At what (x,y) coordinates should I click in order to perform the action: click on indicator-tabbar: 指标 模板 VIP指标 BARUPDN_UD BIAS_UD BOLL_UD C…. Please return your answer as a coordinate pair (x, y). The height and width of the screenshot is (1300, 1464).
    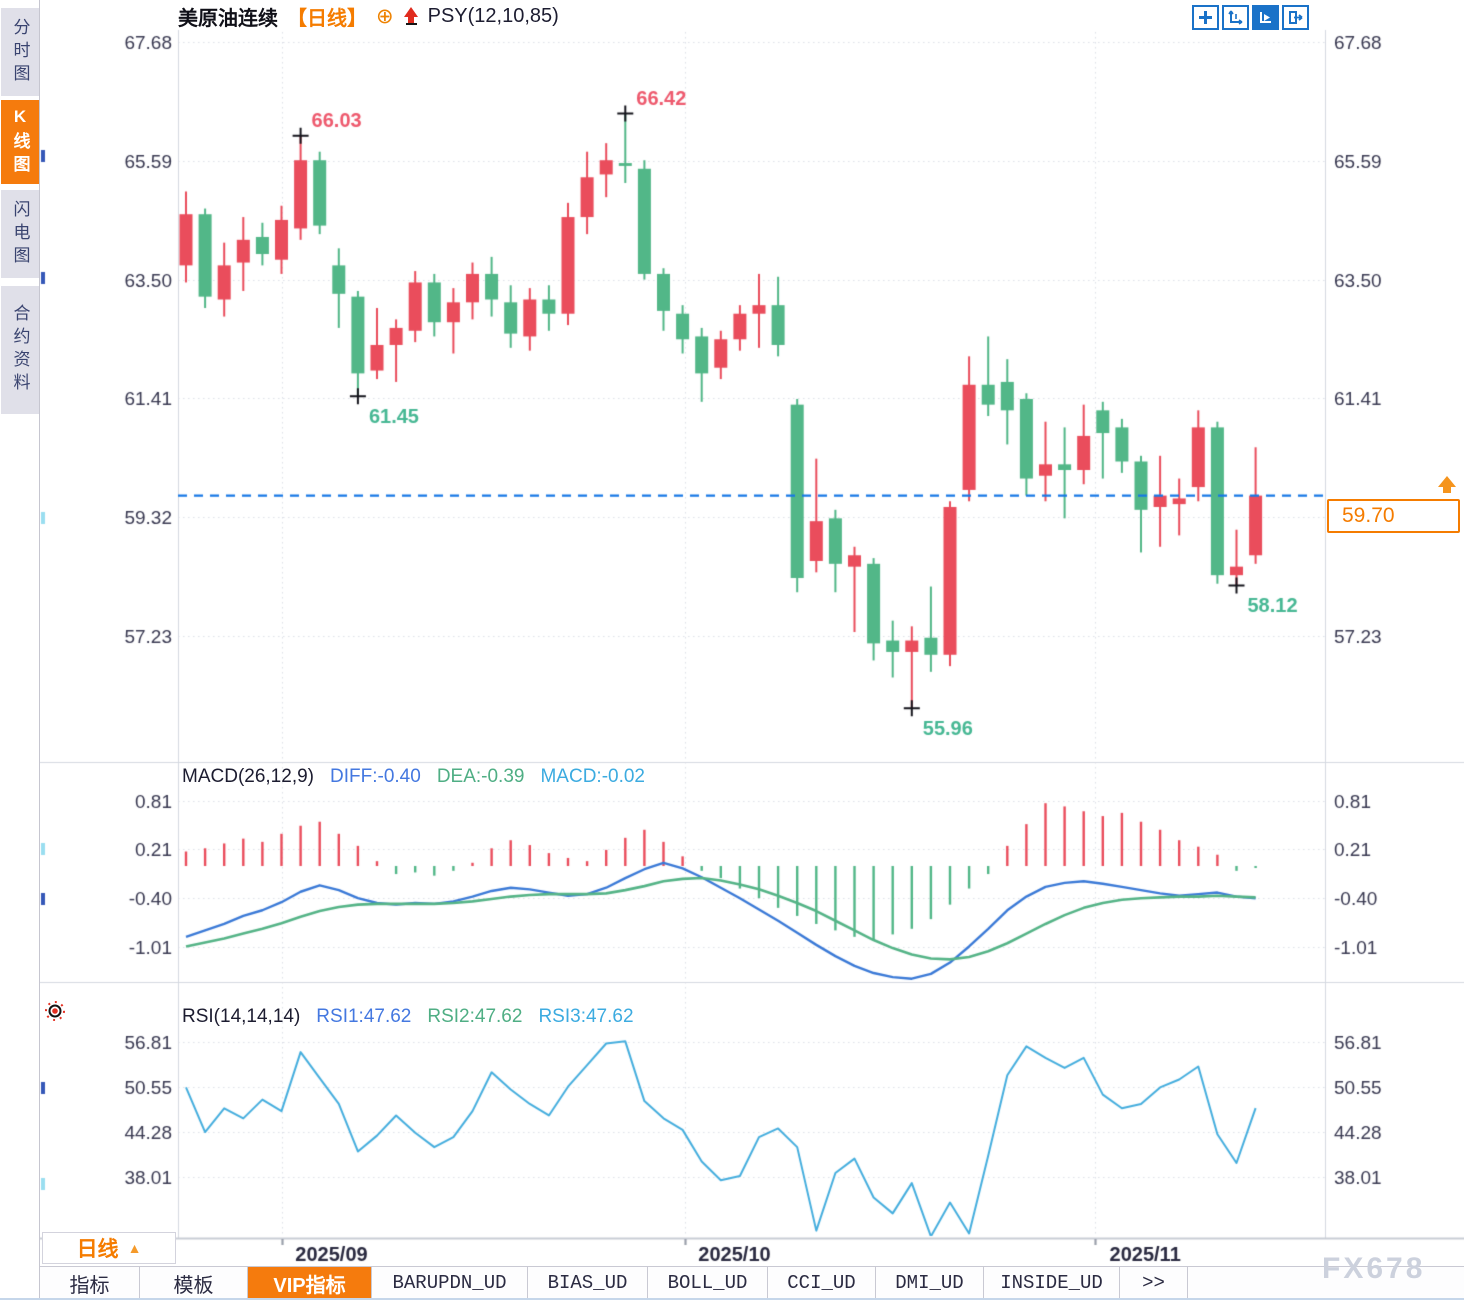
    Looking at the image, I should click on (752, 1282).